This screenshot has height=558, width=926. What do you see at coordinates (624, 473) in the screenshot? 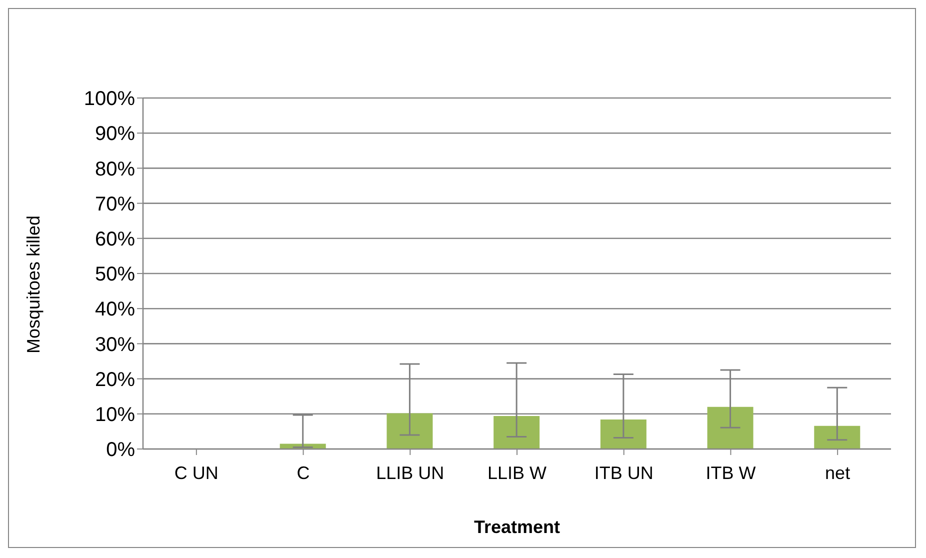
I see `x-tick-label: ITB UN` at bounding box center [624, 473].